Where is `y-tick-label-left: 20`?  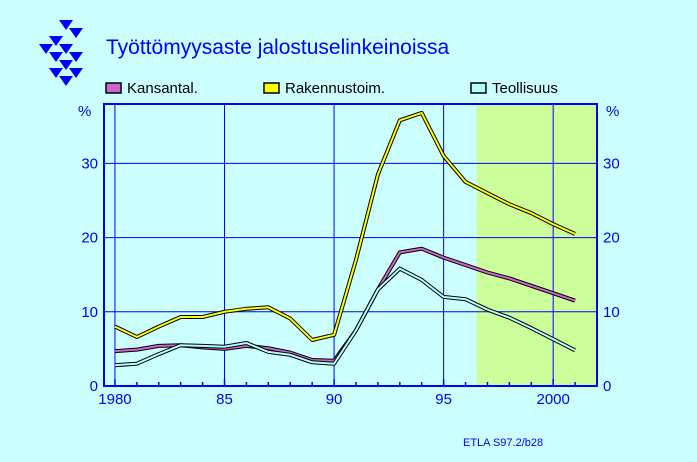 y-tick-label-left: 20 is located at coordinates (89, 238).